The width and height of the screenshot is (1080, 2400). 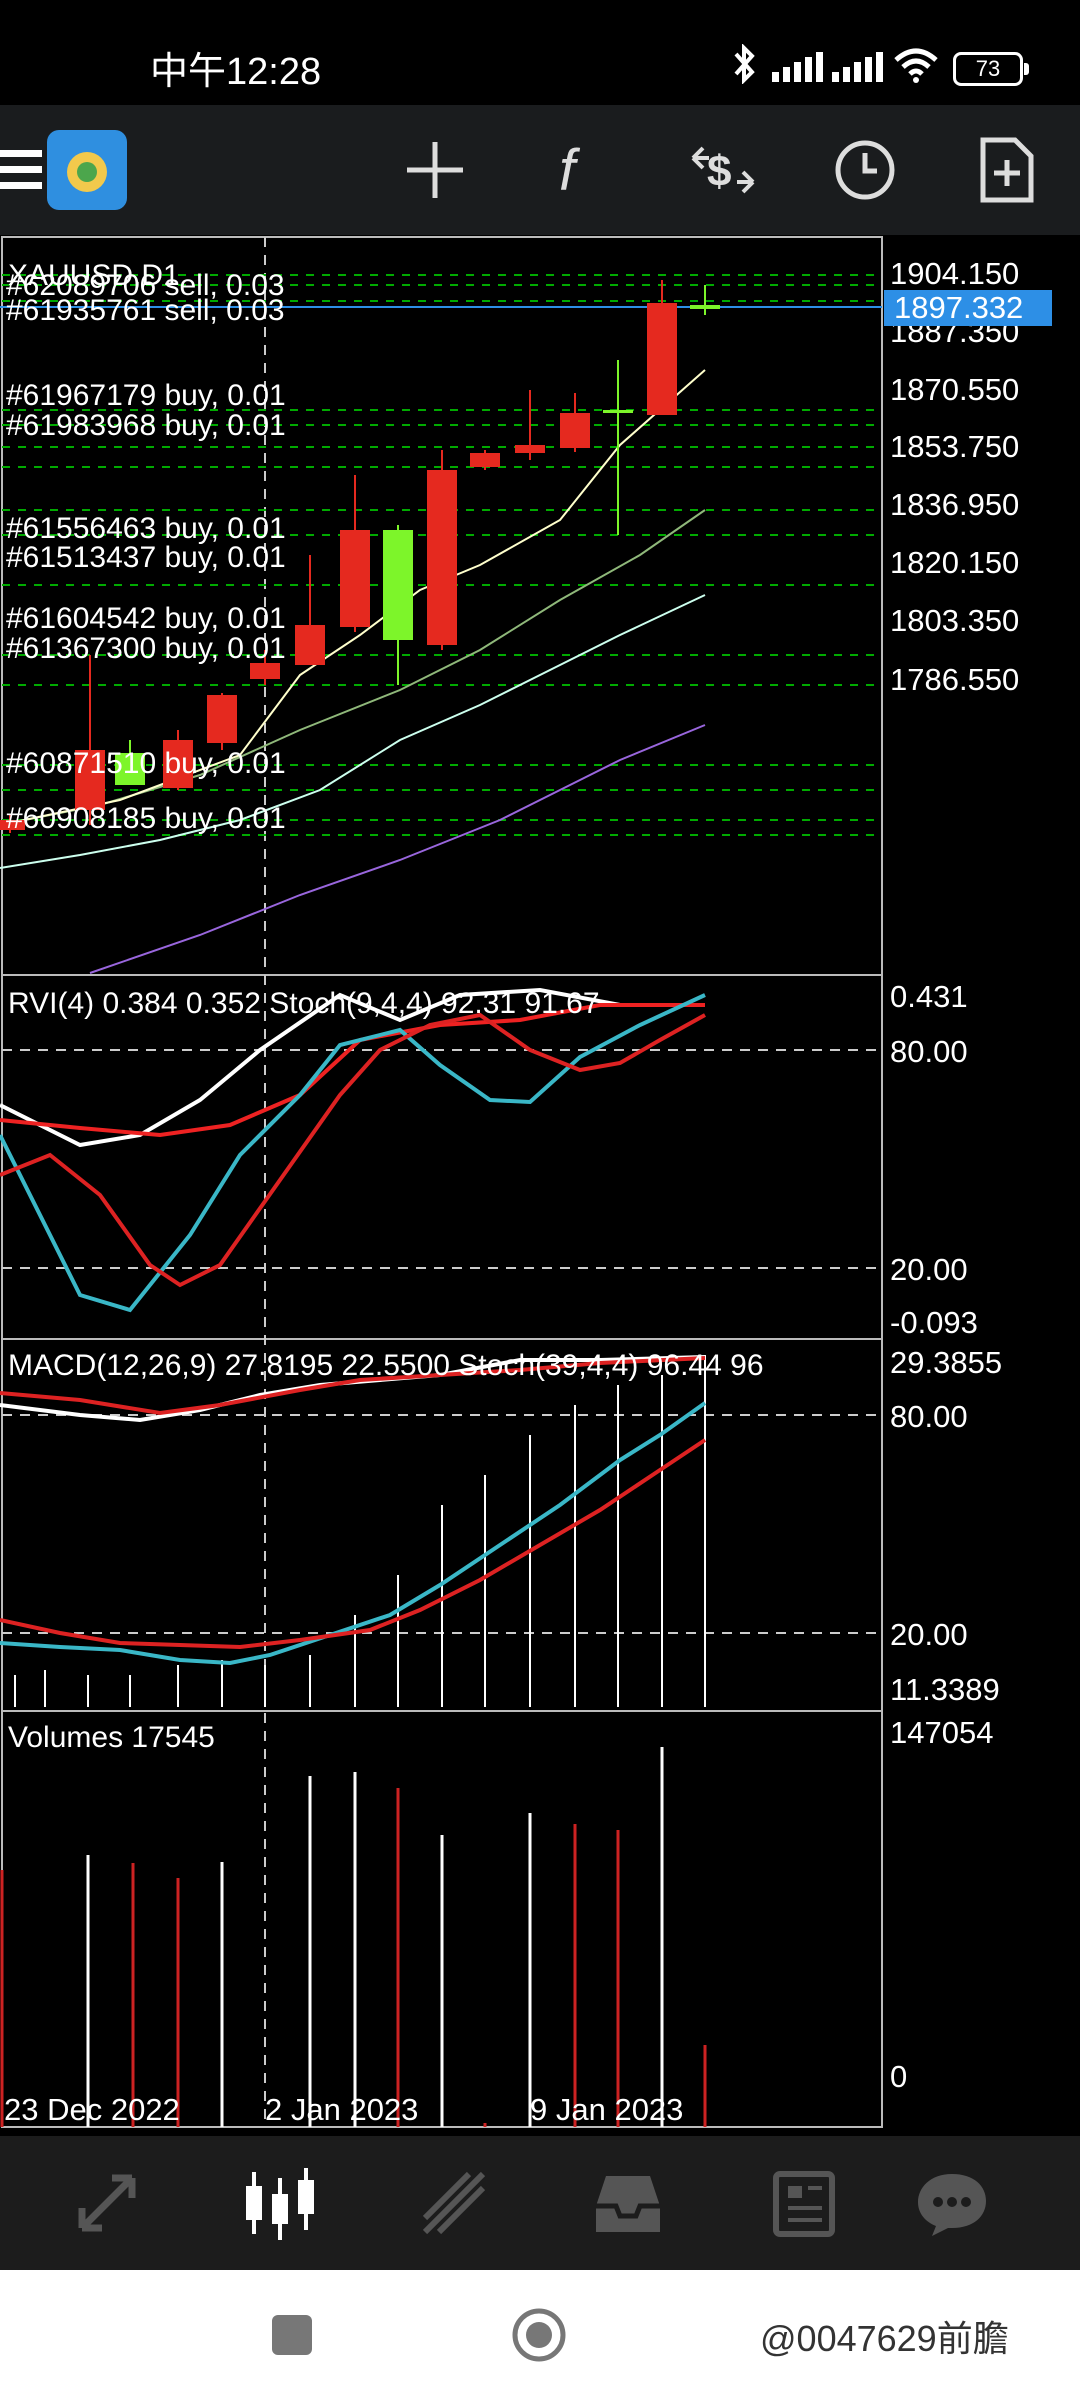 What do you see at coordinates (435, 170) in the screenshot?
I see `crosshair-icon` at bounding box center [435, 170].